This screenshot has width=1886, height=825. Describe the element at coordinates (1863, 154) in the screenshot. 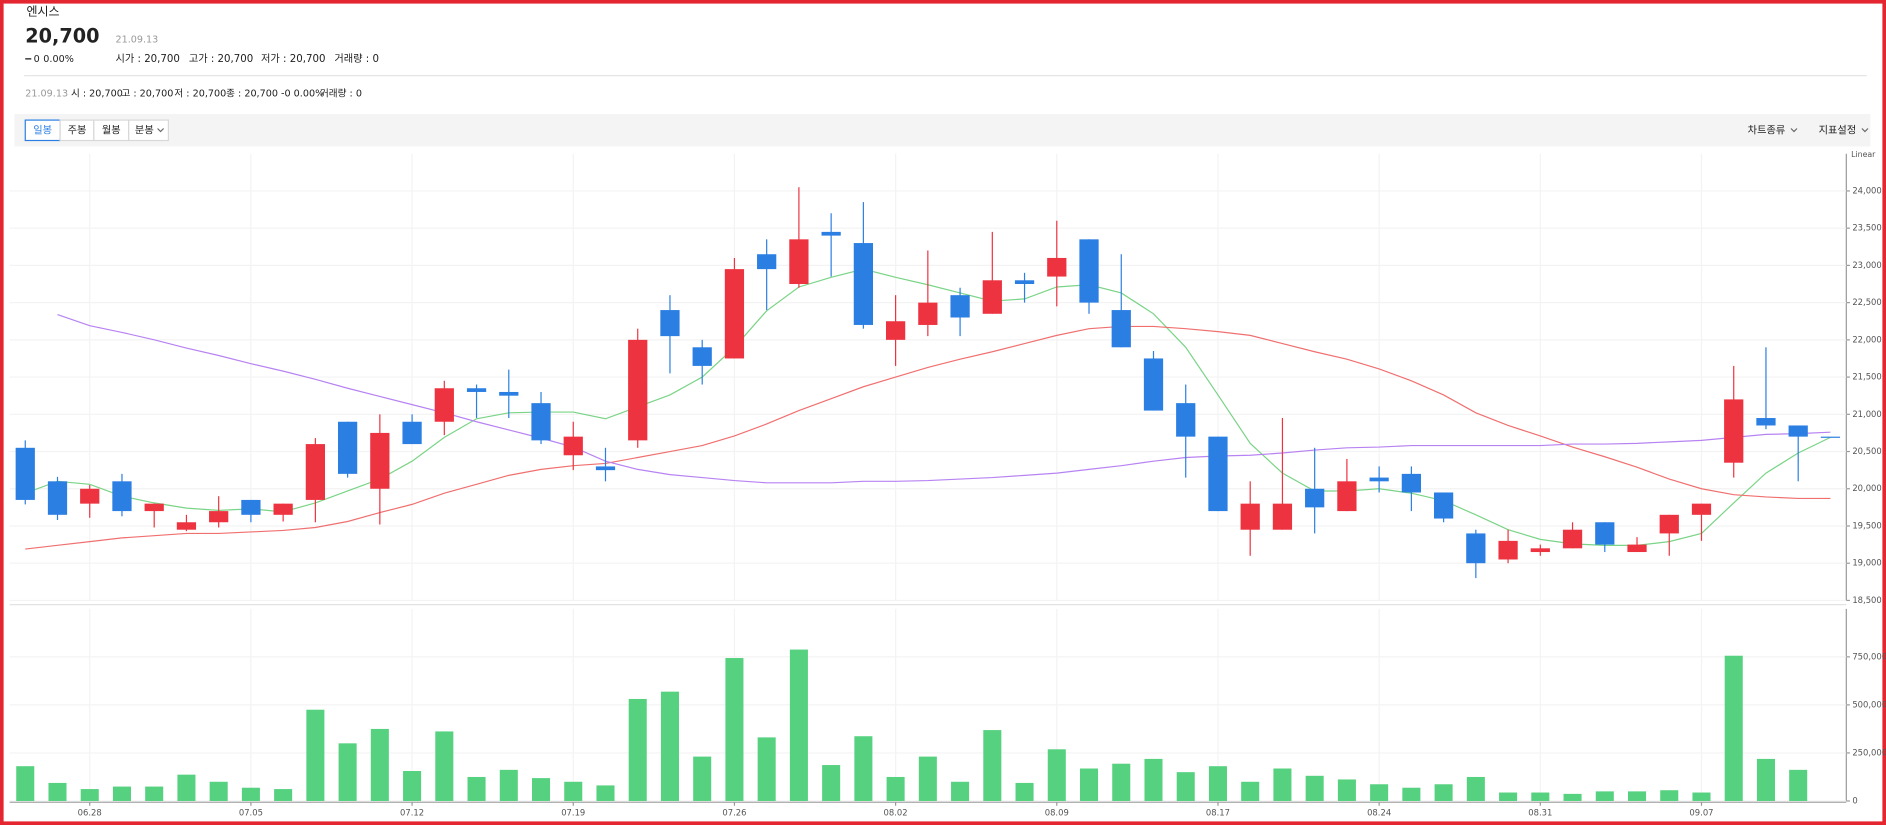

I see `scale-label: Linear` at that location.